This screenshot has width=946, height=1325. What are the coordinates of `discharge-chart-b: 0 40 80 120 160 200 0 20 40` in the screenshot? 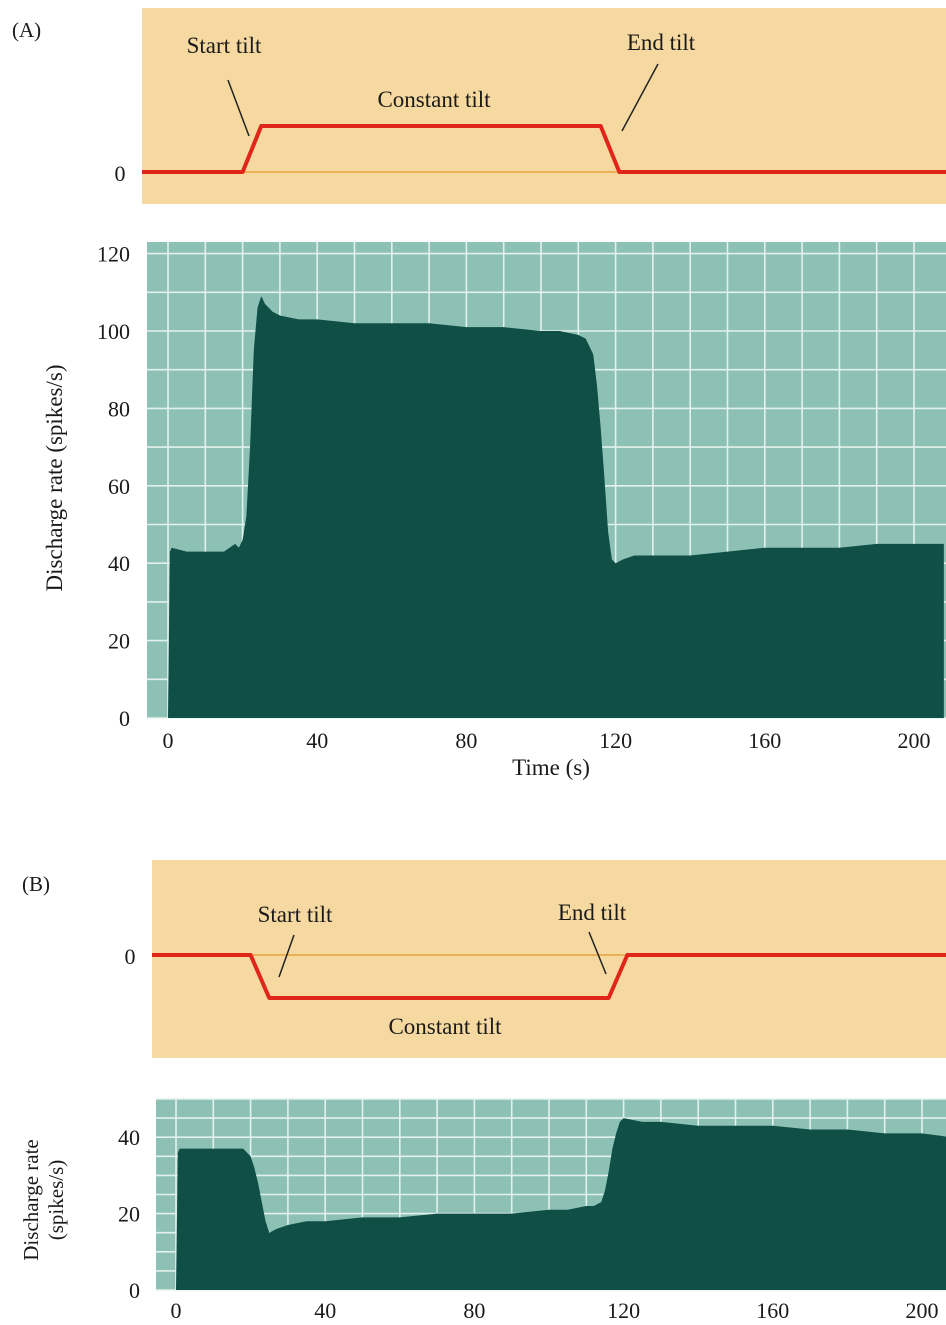 It's located at (532, 1210).